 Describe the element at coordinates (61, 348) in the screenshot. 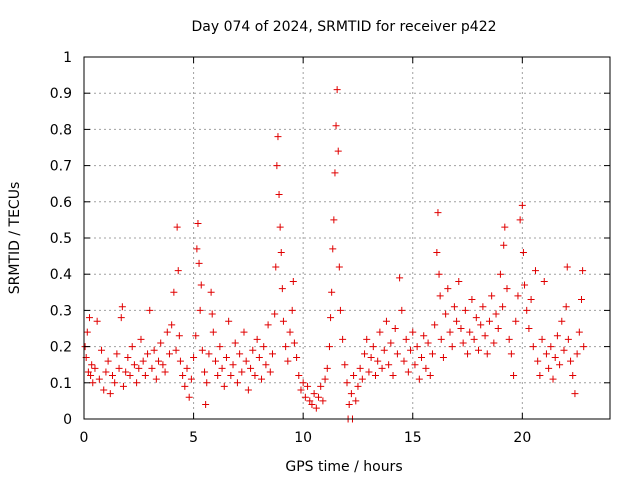

I see `y-tick-label: 0.2` at that location.